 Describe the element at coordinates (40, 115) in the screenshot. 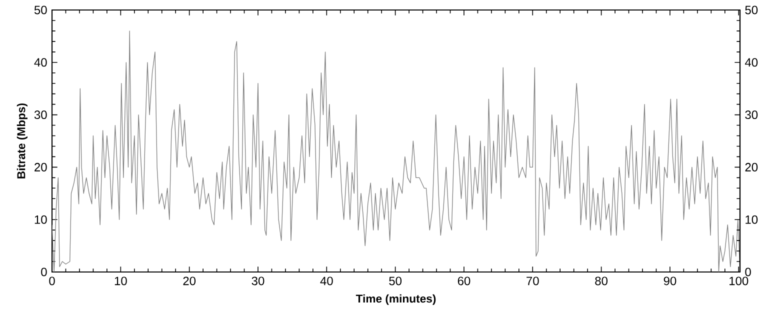

I see `y-tick-label: 30` at that location.